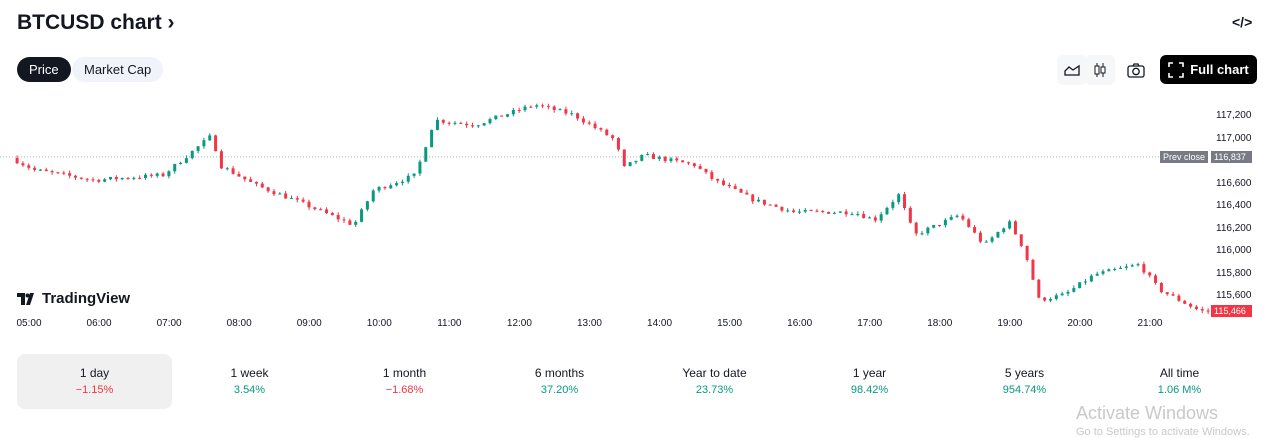 This screenshot has width=1280, height=438. Describe the element at coordinates (309, 323) in the screenshot. I see `x-tick-label: 09:00` at that location.